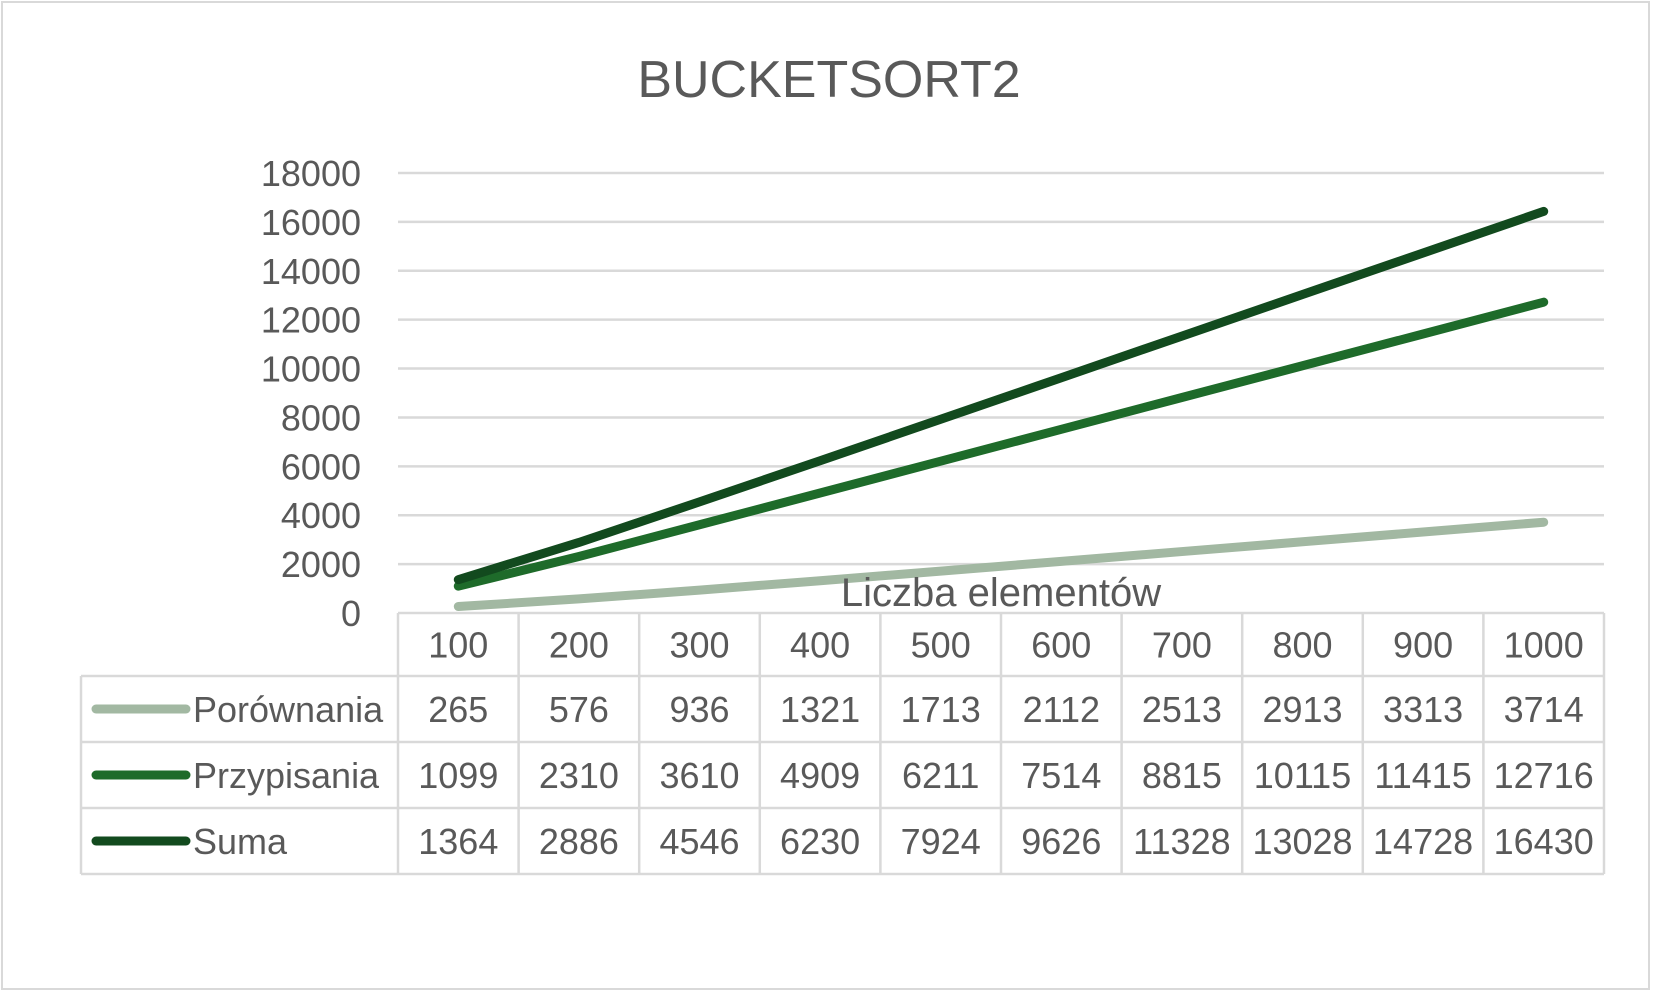 Image resolution: width=1653 pixels, height=993 pixels. I want to click on y-tick-label: 8000, so click(321, 417).